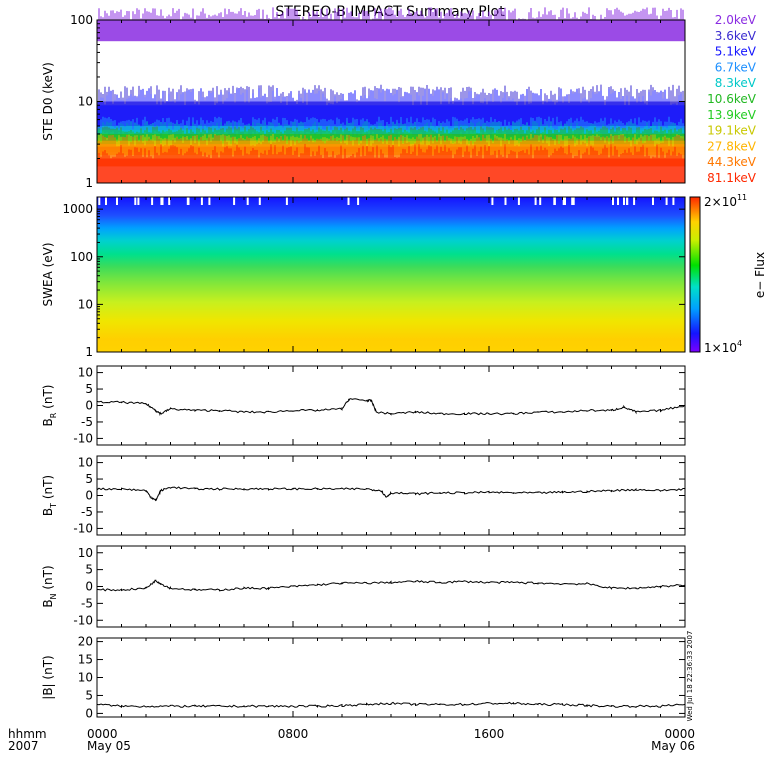 The width and height of the screenshot is (780, 780). What do you see at coordinates (53, 415) in the screenshot?
I see `y-axis-label-subscript: R` at bounding box center [53, 415].